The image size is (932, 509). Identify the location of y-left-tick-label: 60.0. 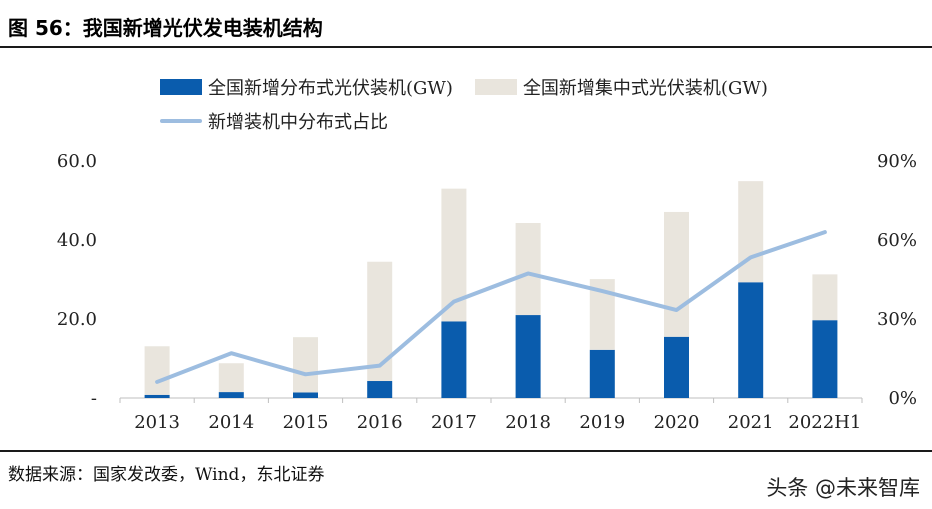
(77, 161).